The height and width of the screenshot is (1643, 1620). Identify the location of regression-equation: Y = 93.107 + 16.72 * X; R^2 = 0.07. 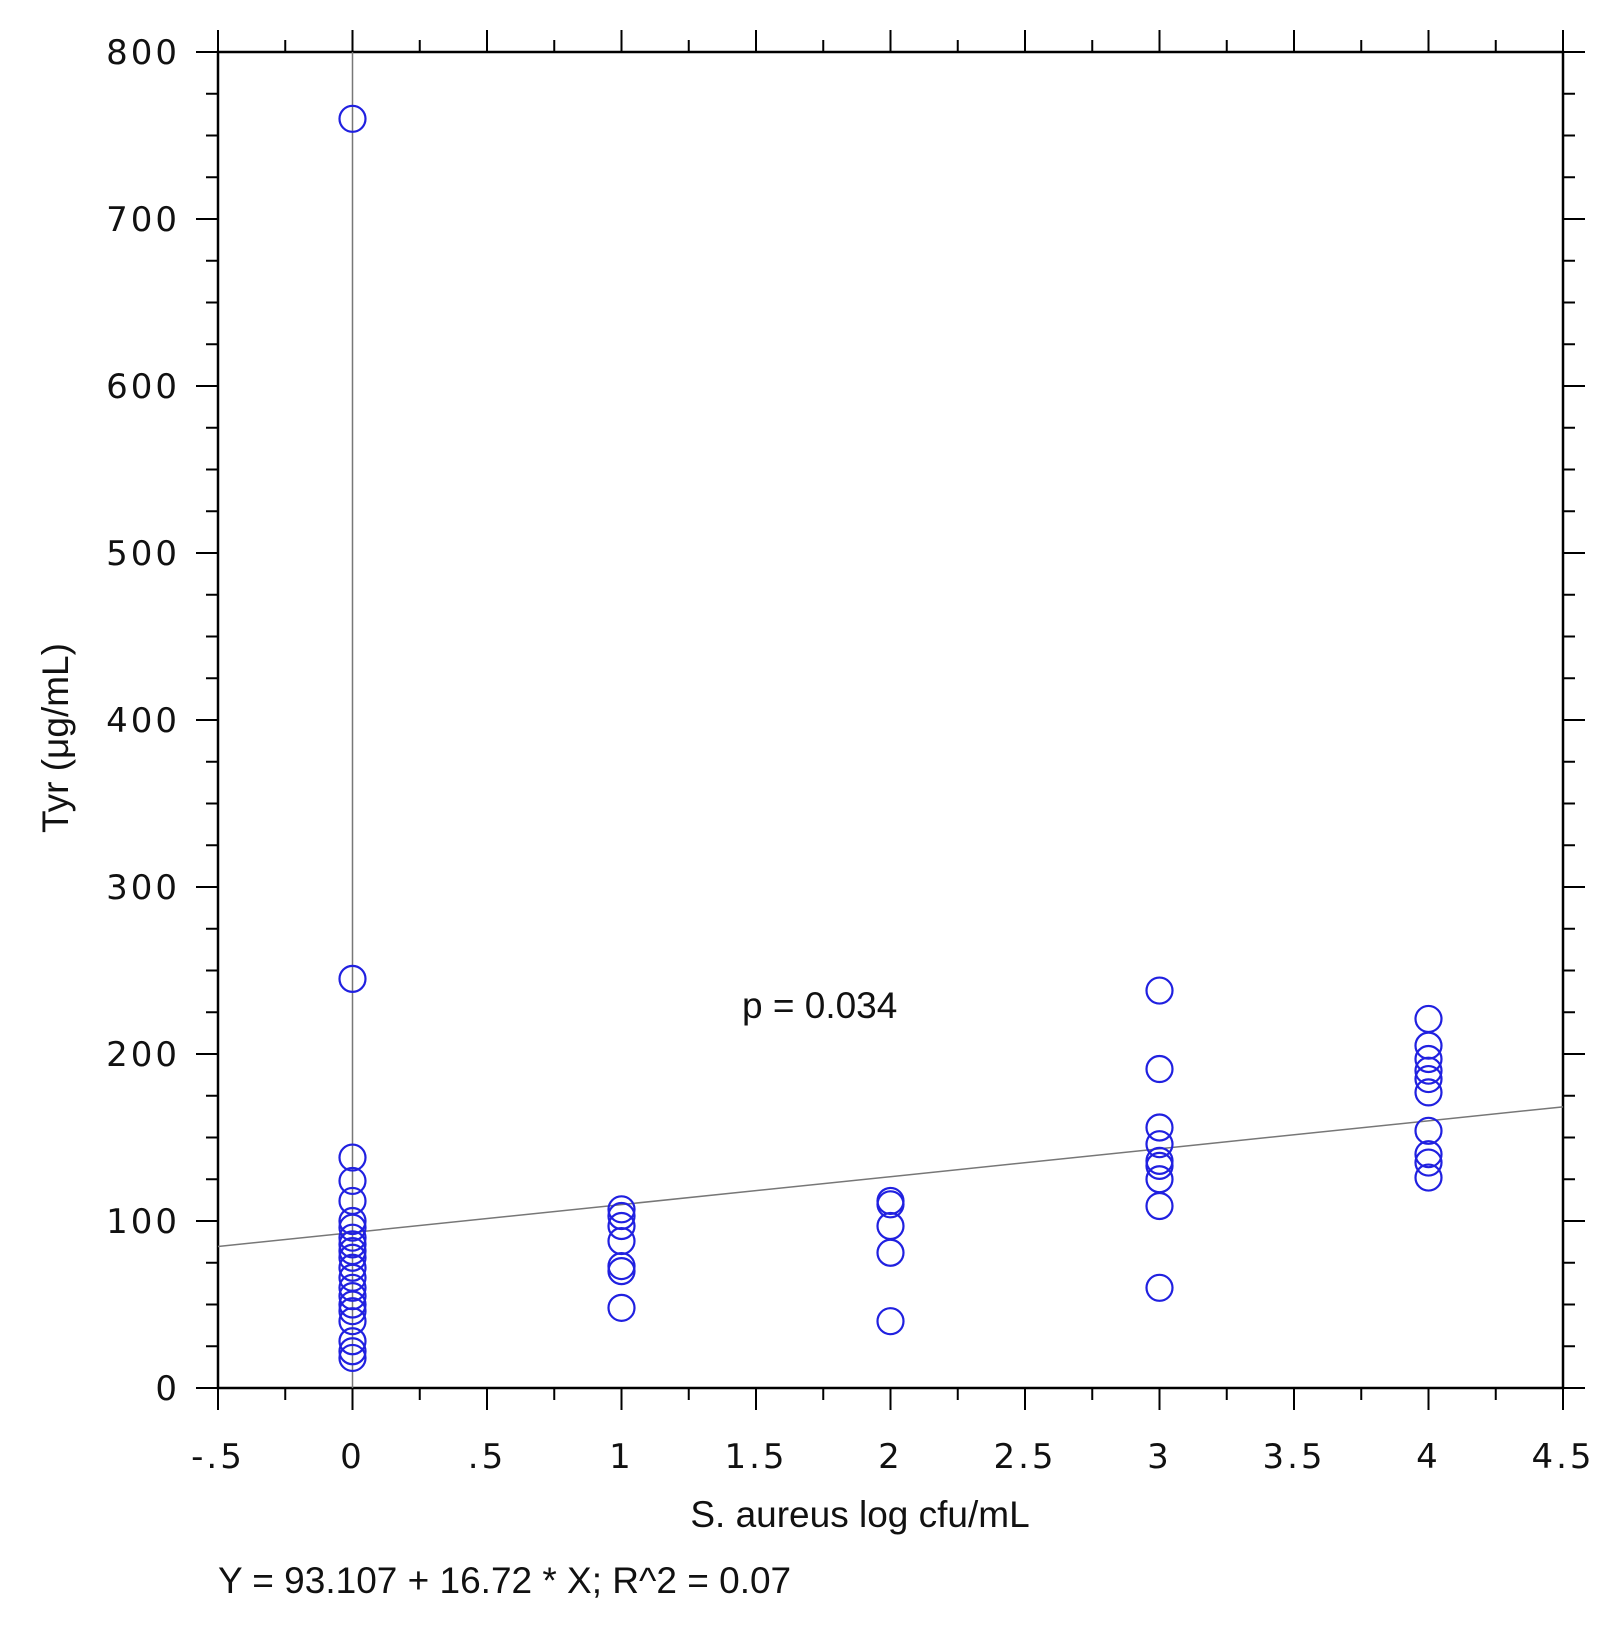
(504, 1580).